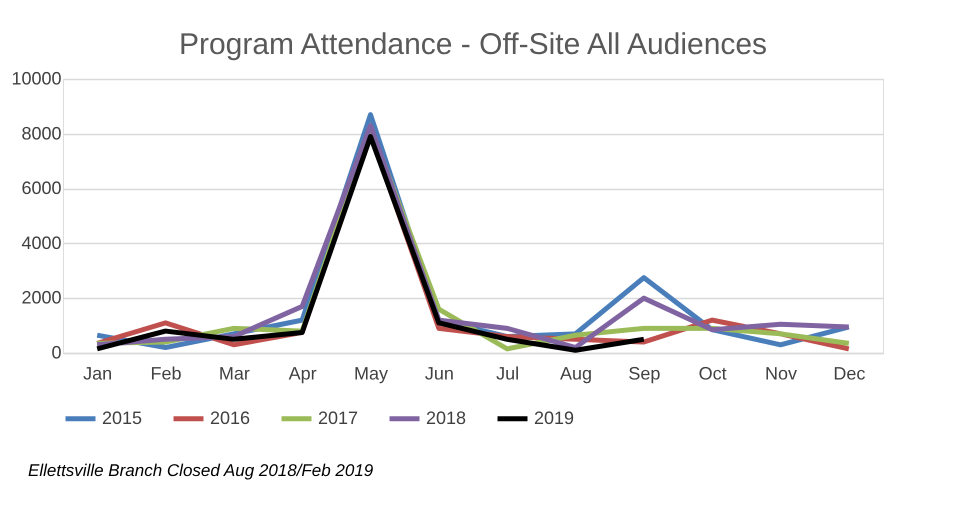  Describe the element at coordinates (371, 374) in the screenshot. I see `x-tick-label: May` at that location.